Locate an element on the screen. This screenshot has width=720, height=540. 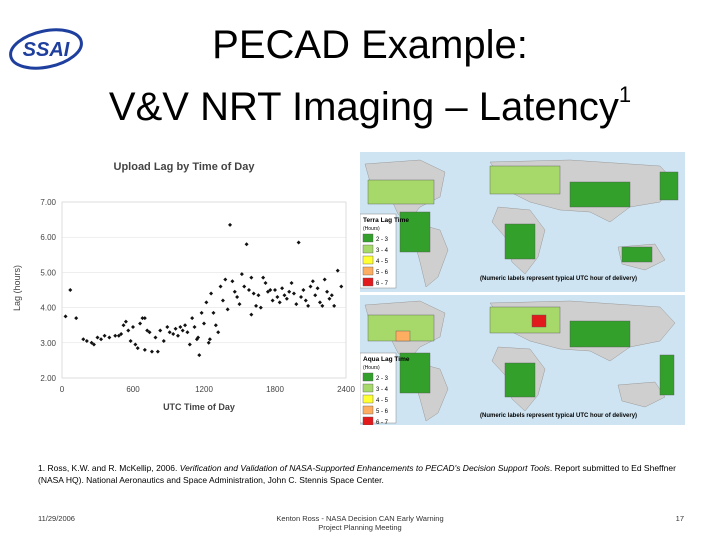
logo-text: SSAI is located at coordinates (46, 50).